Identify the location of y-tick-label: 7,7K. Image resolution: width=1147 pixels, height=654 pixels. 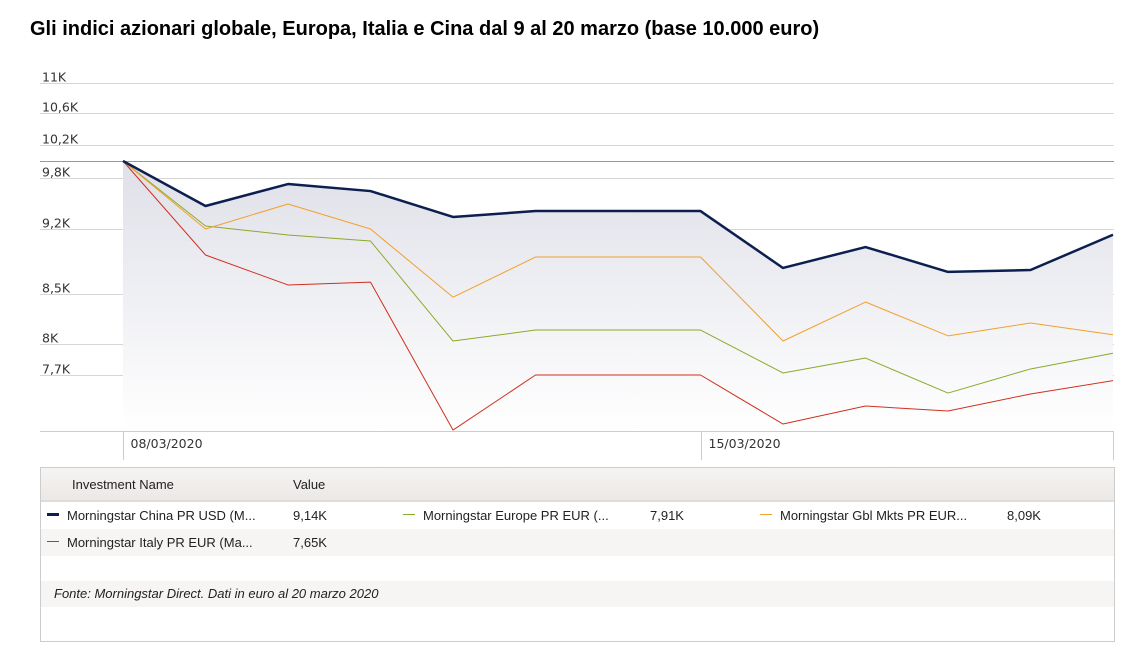
(56, 369).